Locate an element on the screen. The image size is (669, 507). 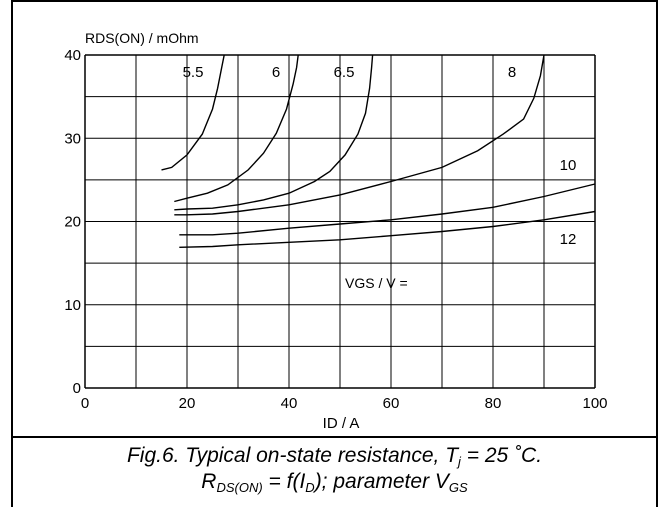
caption-text: = f(I is located at coordinates (284, 481).